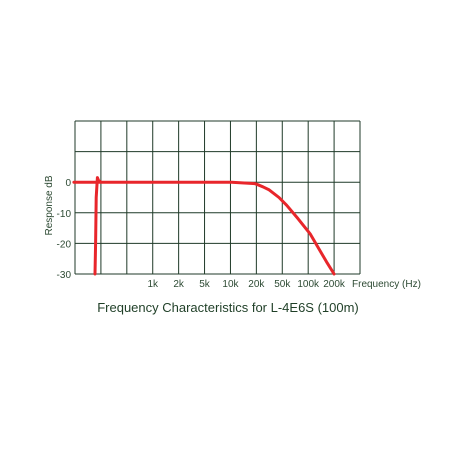 The image size is (450, 450). What do you see at coordinates (308, 284) in the screenshot?
I see `x-tick-label: 100k` at bounding box center [308, 284].